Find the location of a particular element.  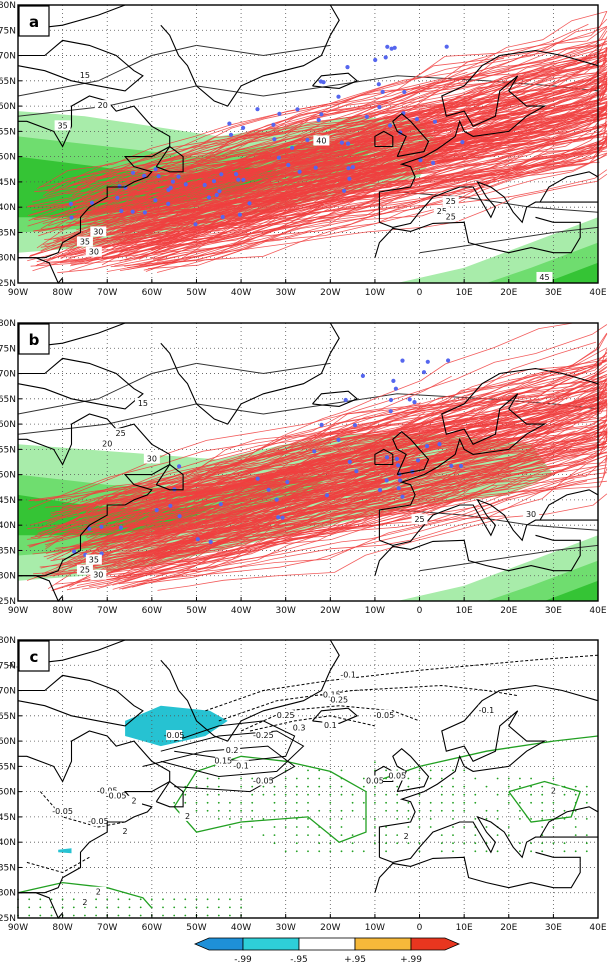

contour-label: 0.05 is located at coordinates (375, 781).